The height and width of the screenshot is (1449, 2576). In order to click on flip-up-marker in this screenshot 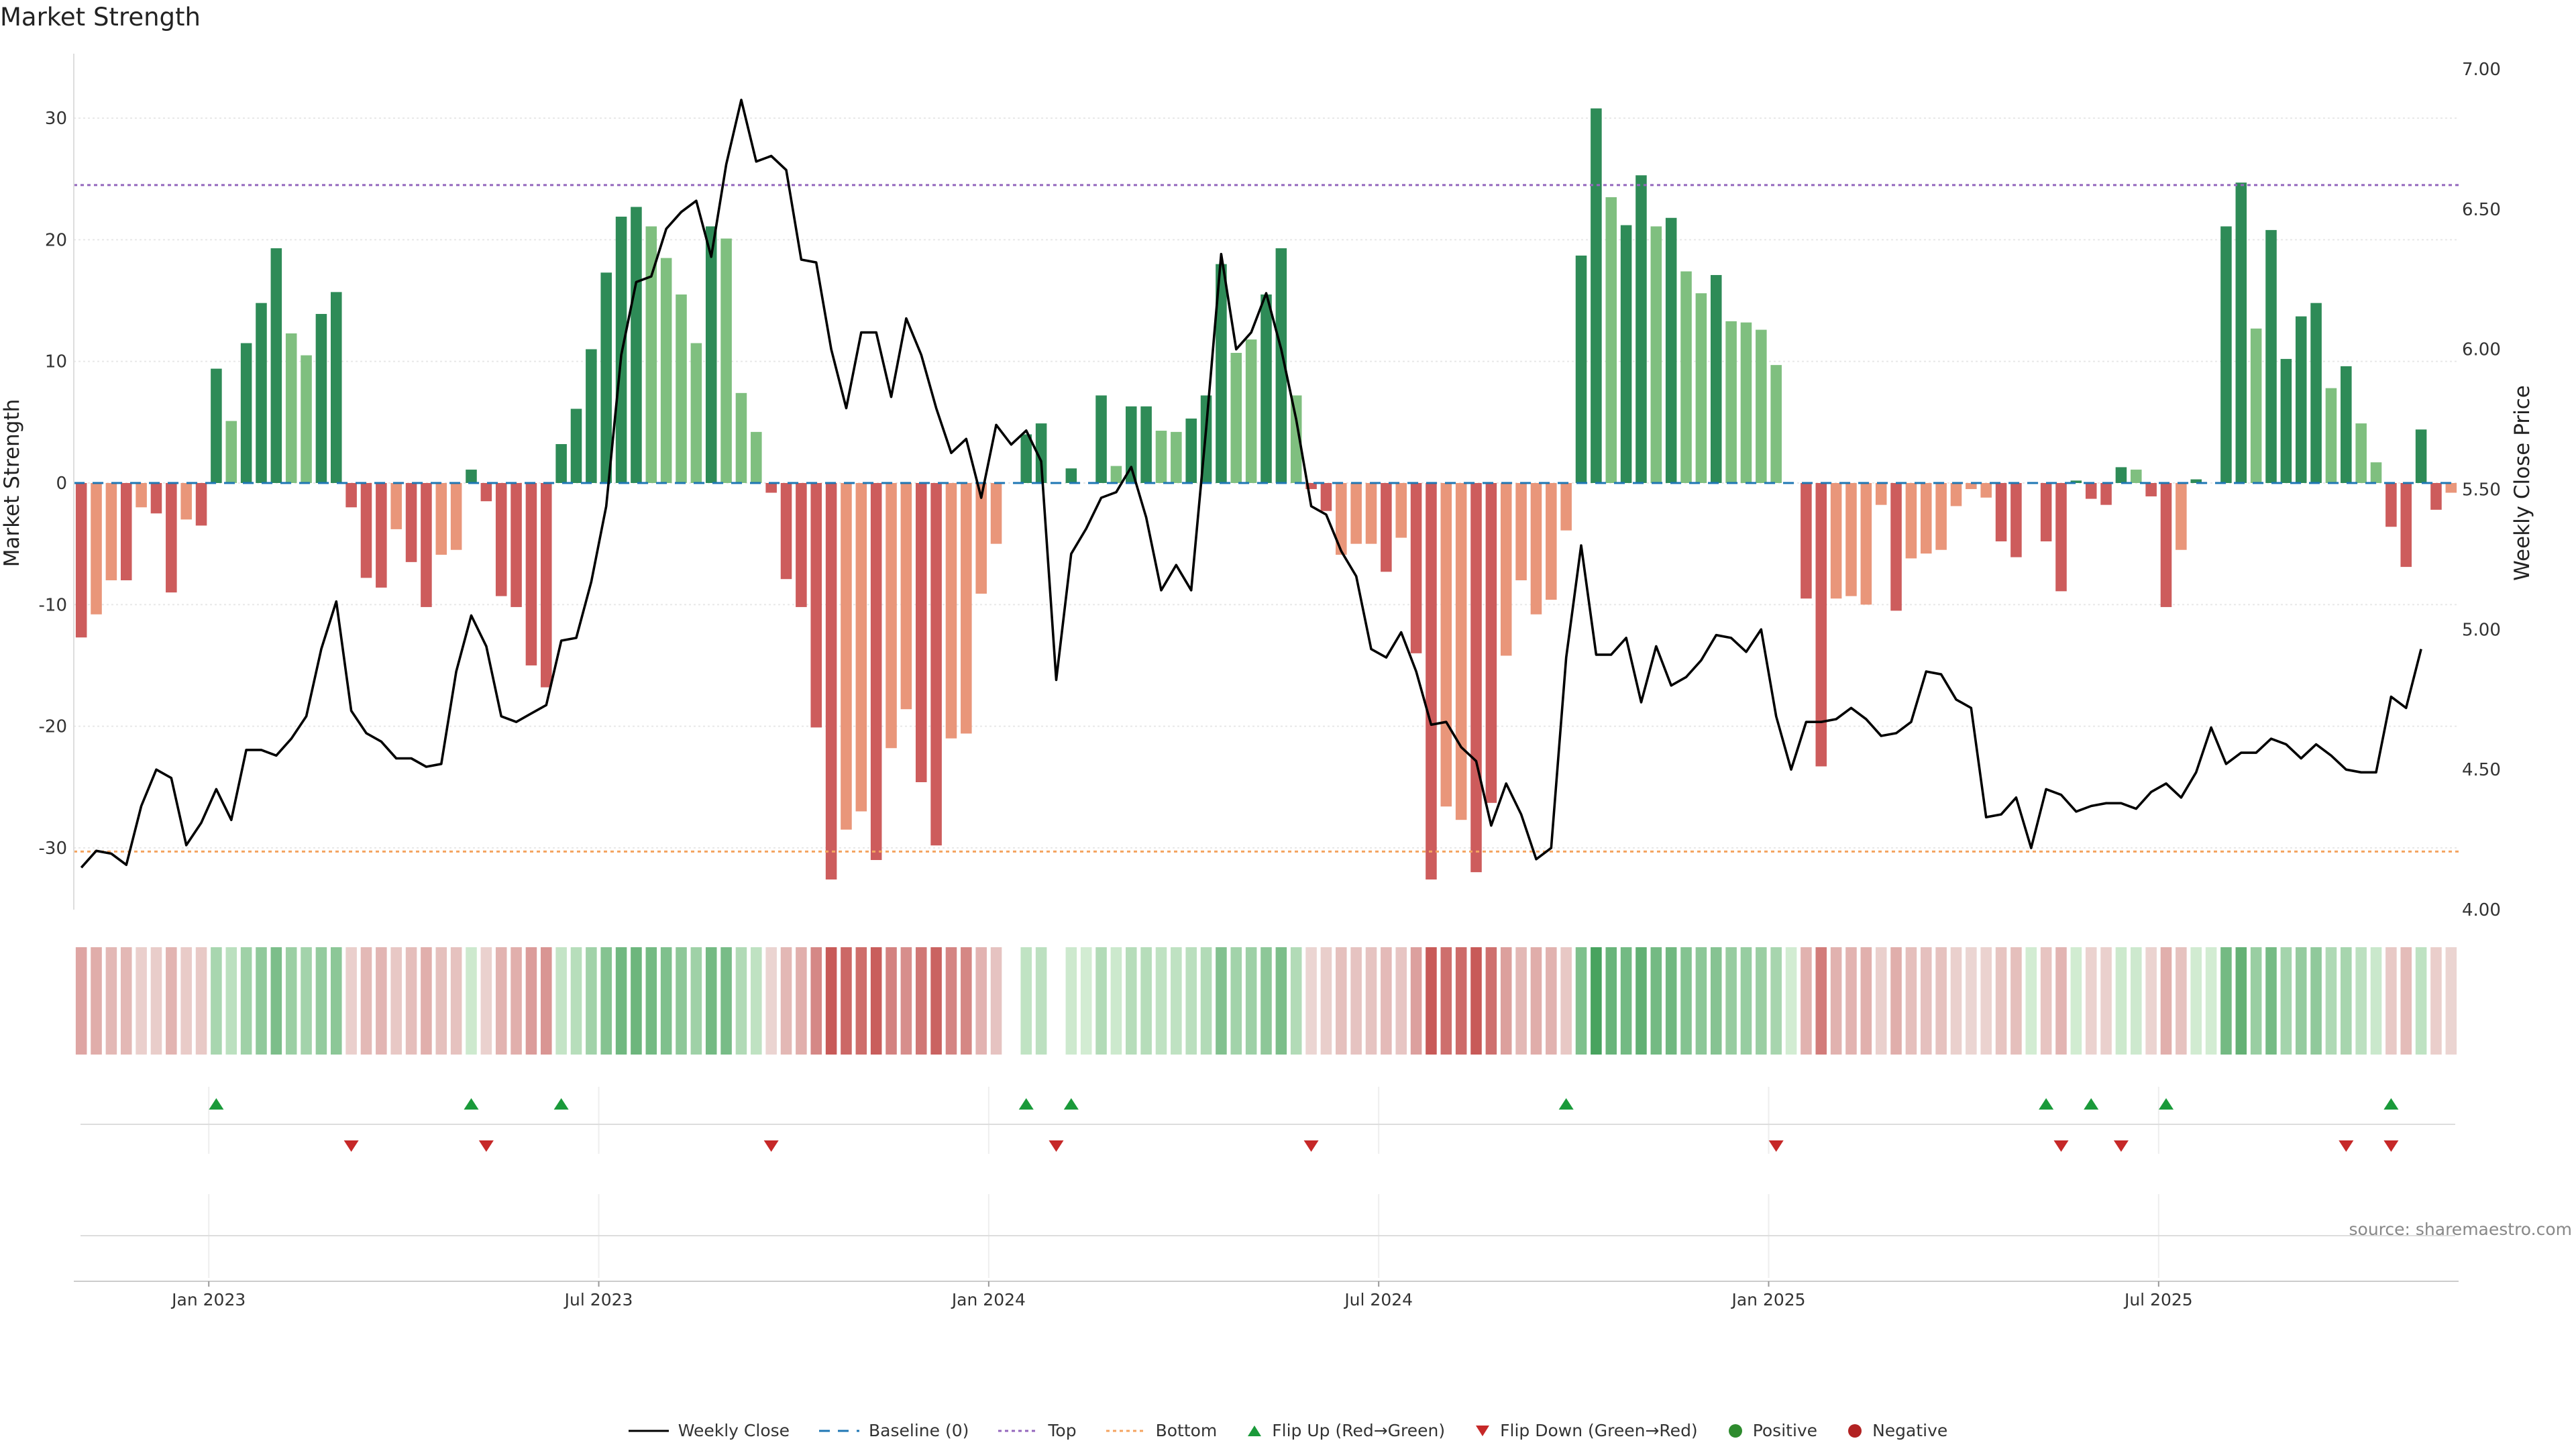, I will do `click(1026, 1104)`.